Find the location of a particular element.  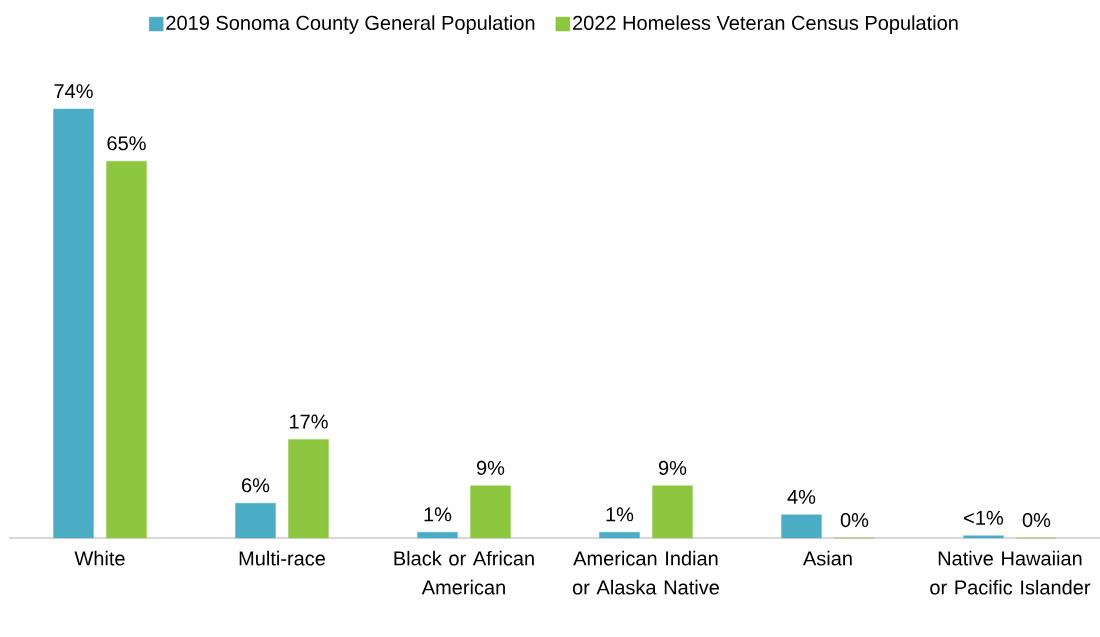

data-label: 17% is located at coordinates (309, 421).